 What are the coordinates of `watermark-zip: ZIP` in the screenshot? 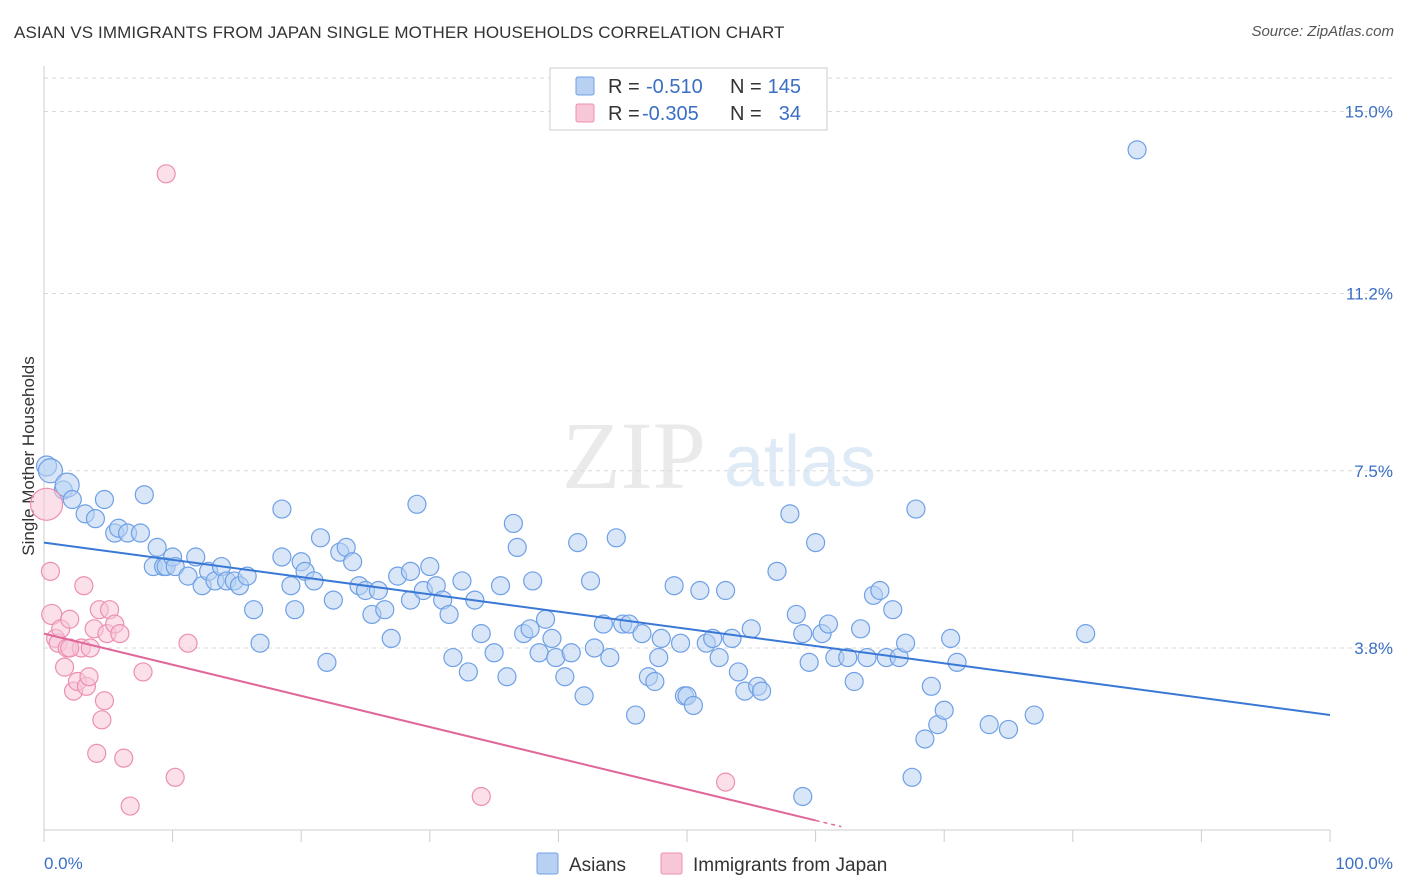 It's located at (634, 455).